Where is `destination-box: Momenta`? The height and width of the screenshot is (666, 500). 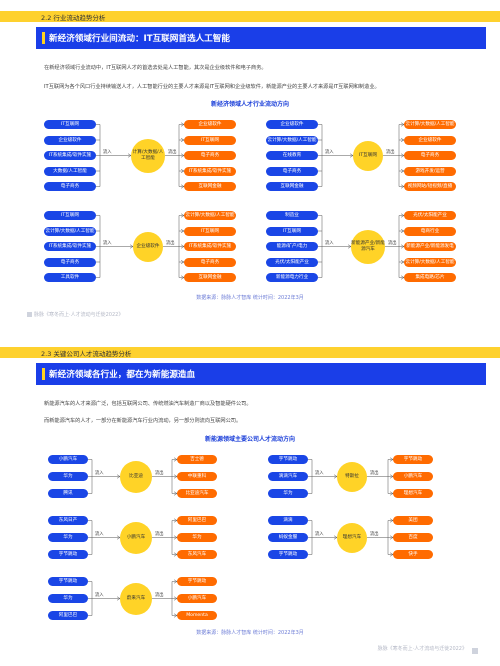
destination-box: Momenta is located at coordinates (197, 615).